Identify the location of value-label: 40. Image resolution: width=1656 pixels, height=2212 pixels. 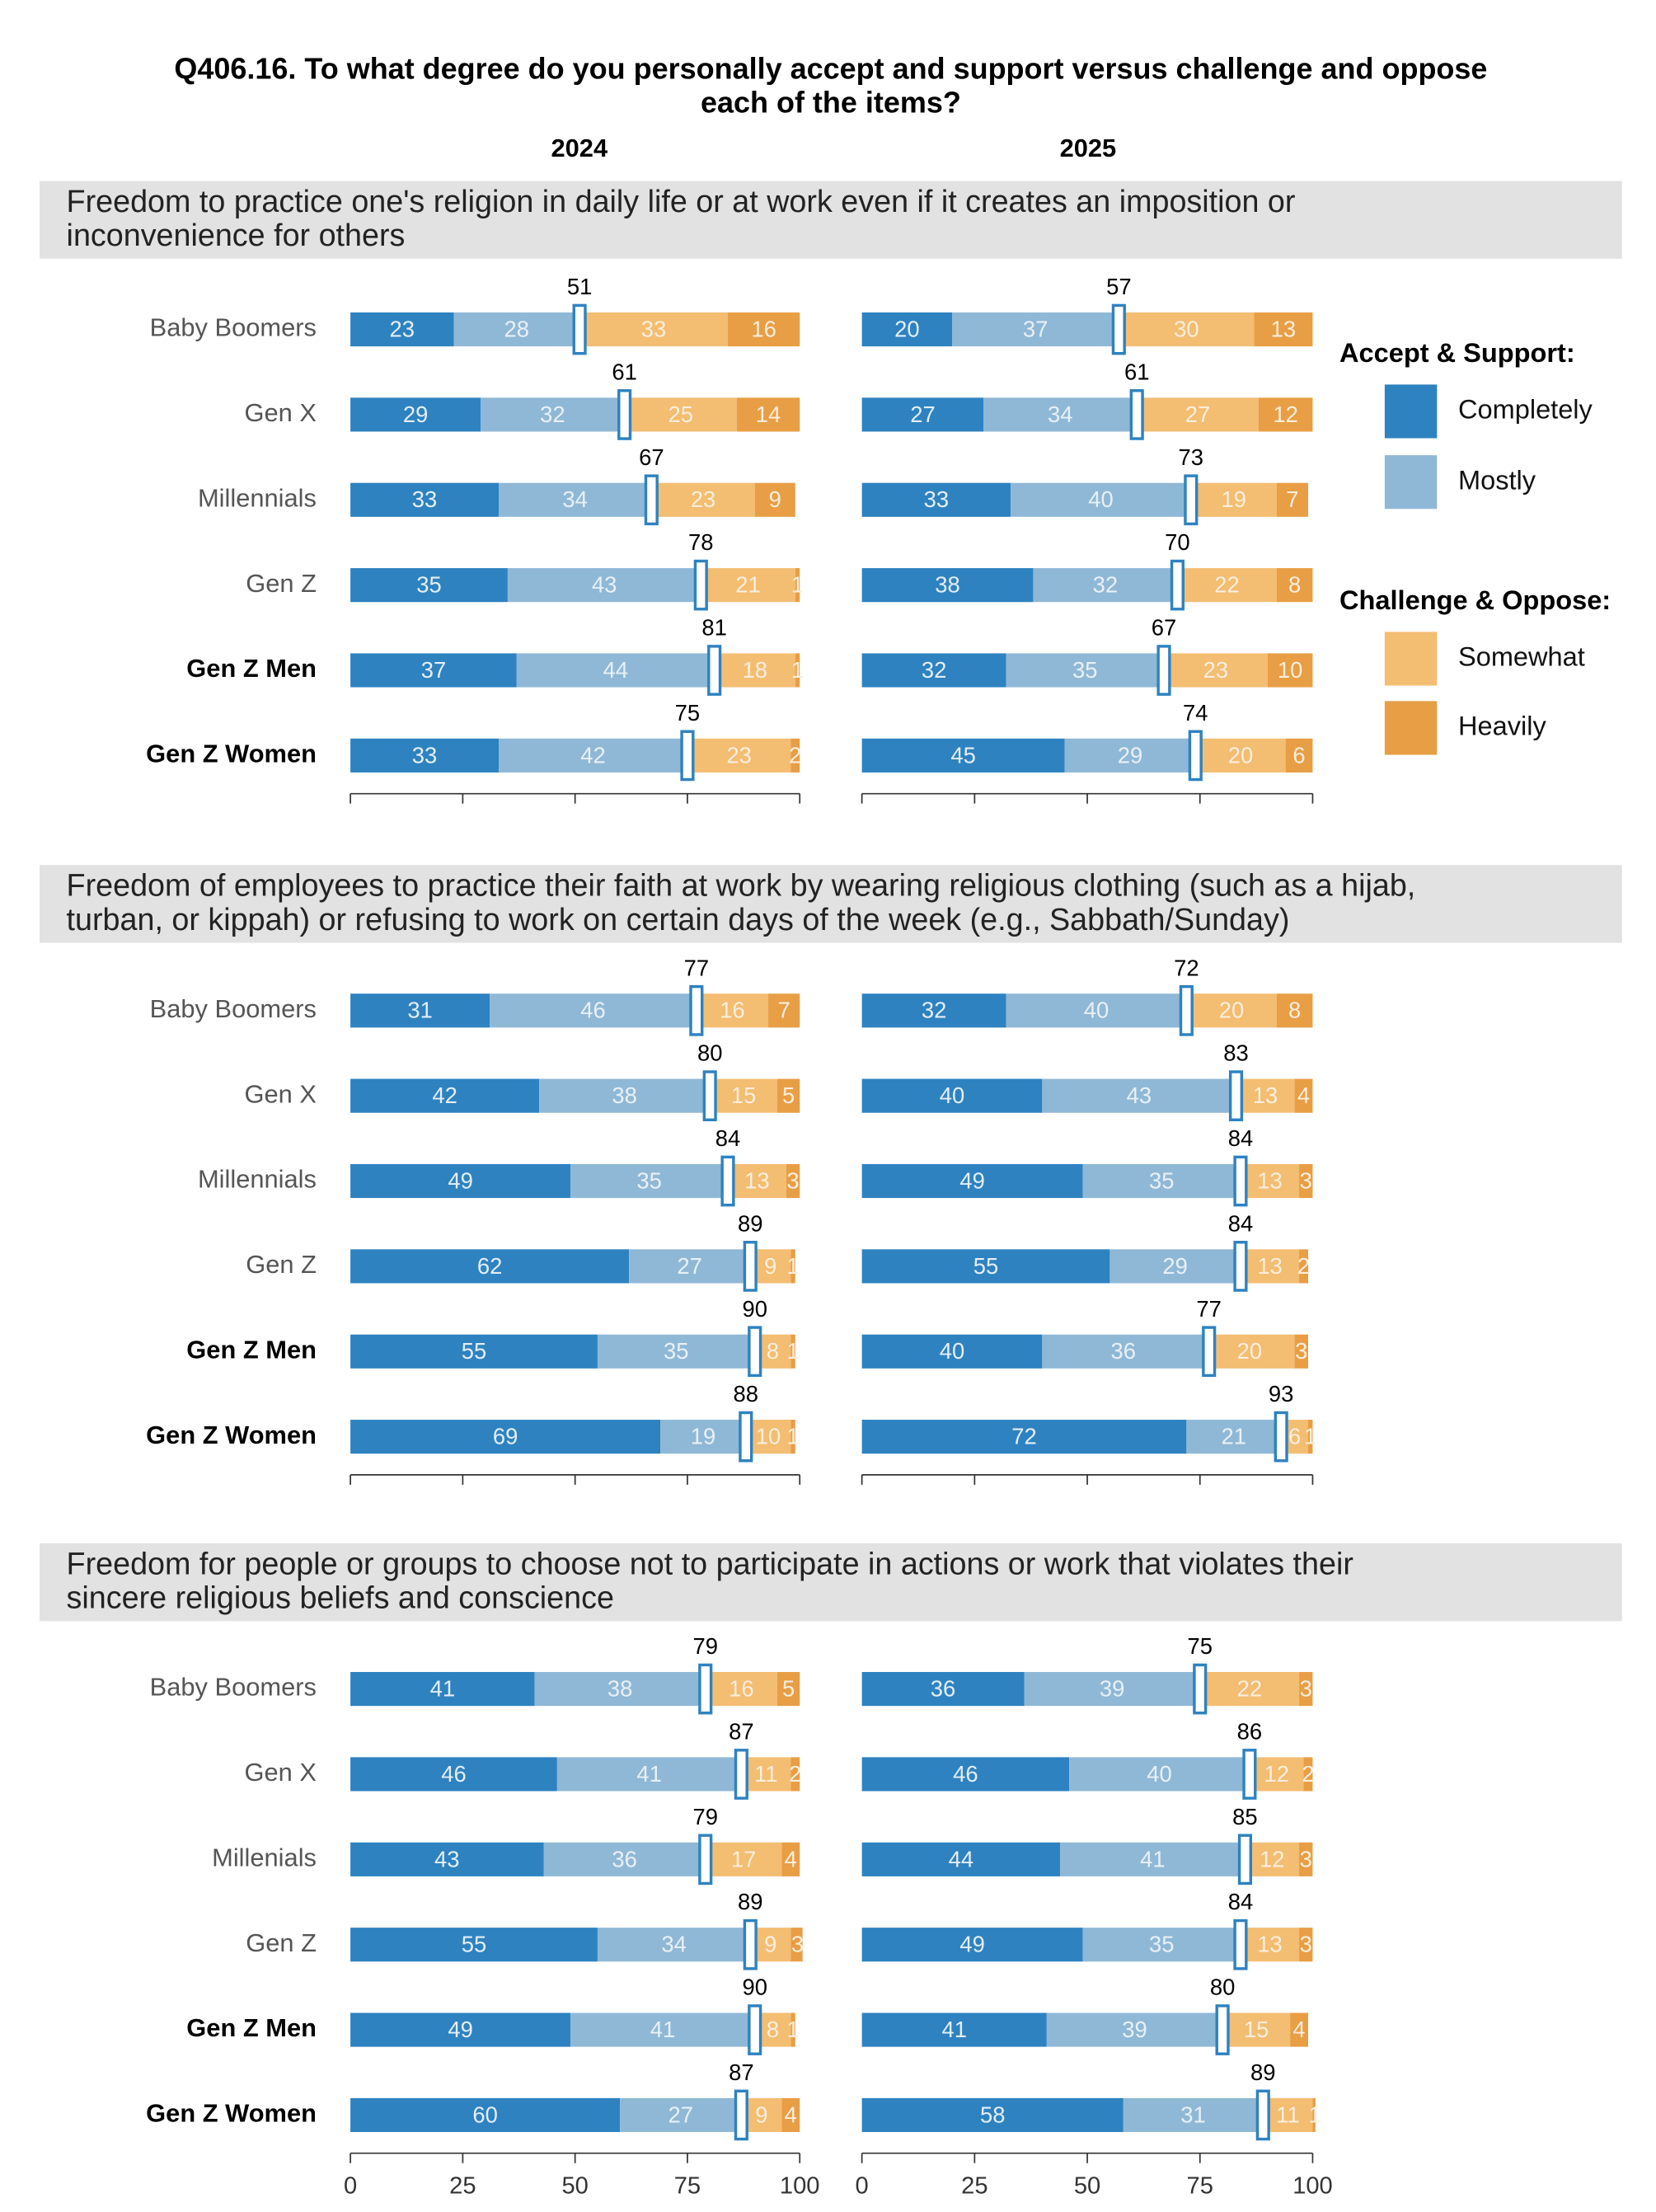
(1100, 499).